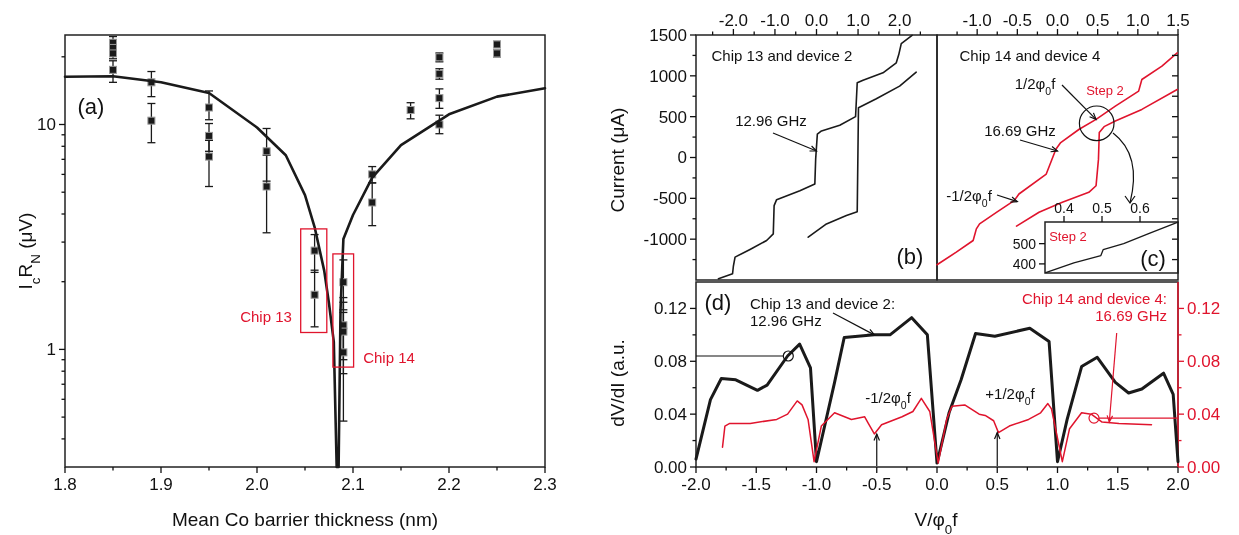 The image size is (1239, 535). What do you see at coordinates (305, 519) in the screenshot?
I see `x-axis-title: Mean Co barrier thickness (nm)` at bounding box center [305, 519].